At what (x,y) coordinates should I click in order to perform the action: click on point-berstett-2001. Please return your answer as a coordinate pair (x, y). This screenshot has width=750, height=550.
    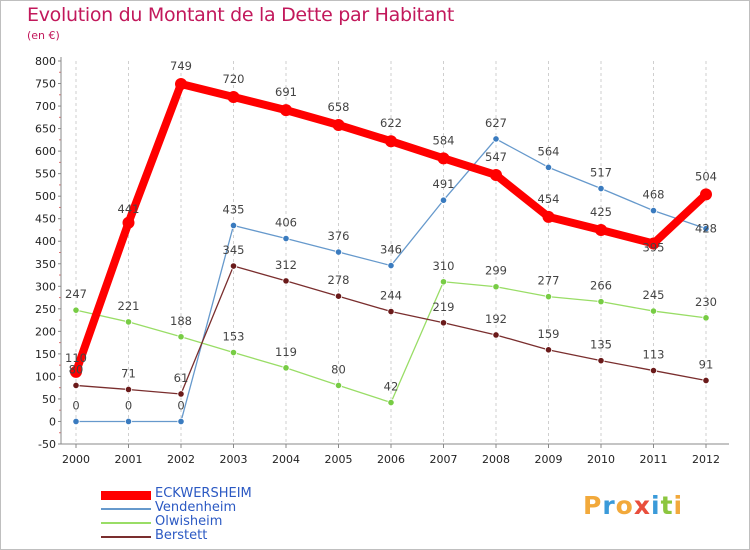
    Looking at the image, I should click on (128, 389).